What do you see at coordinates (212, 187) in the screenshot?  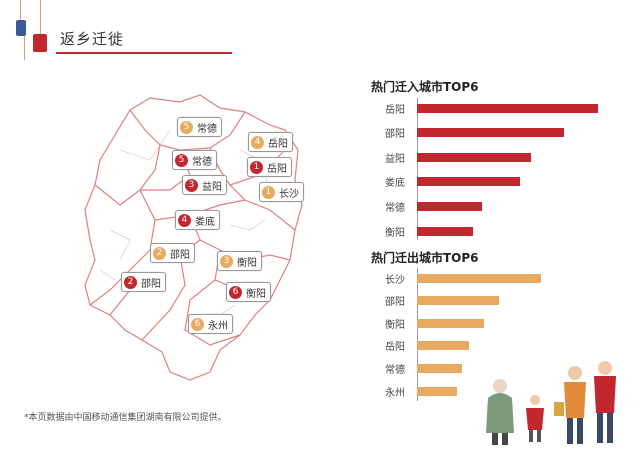 I see `pin-label: 益阳` at bounding box center [212, 187].